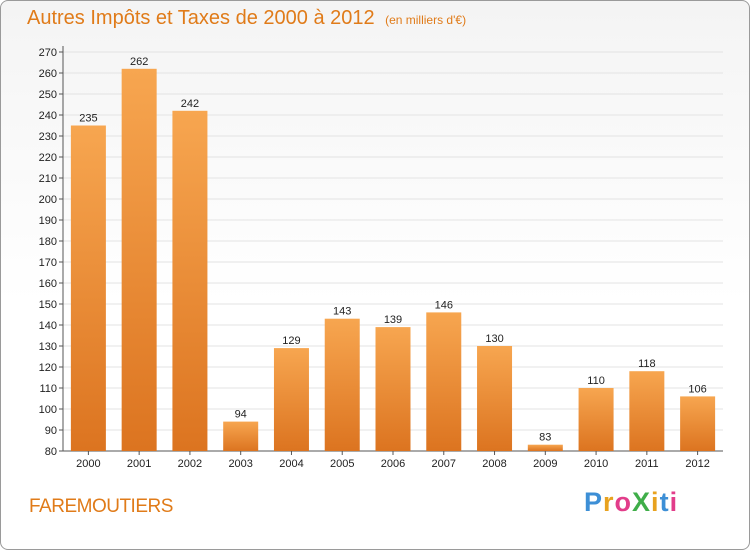  What do you see at coordinates (48, 221) in the screenshot?
I see `y-tick-label: 190` at bounding box center [48, 221].